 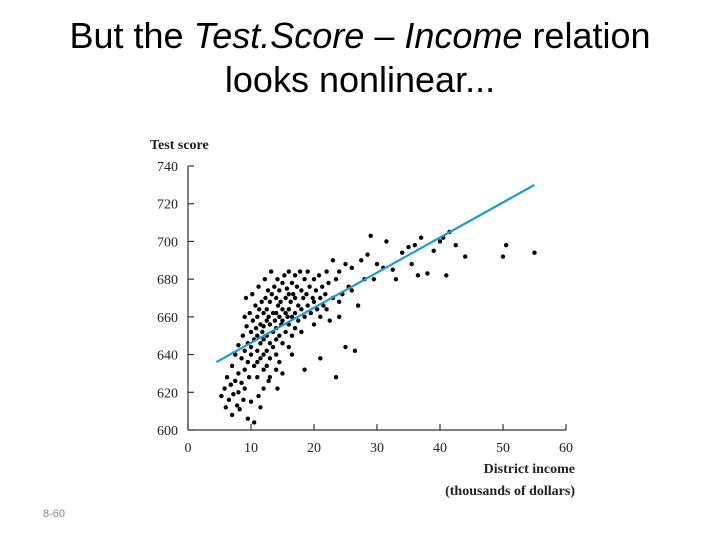 What do you see at coordinates (167, 318) in the screenshot?
I see `y-tick-label: 660` at bounding box center [167, 318].